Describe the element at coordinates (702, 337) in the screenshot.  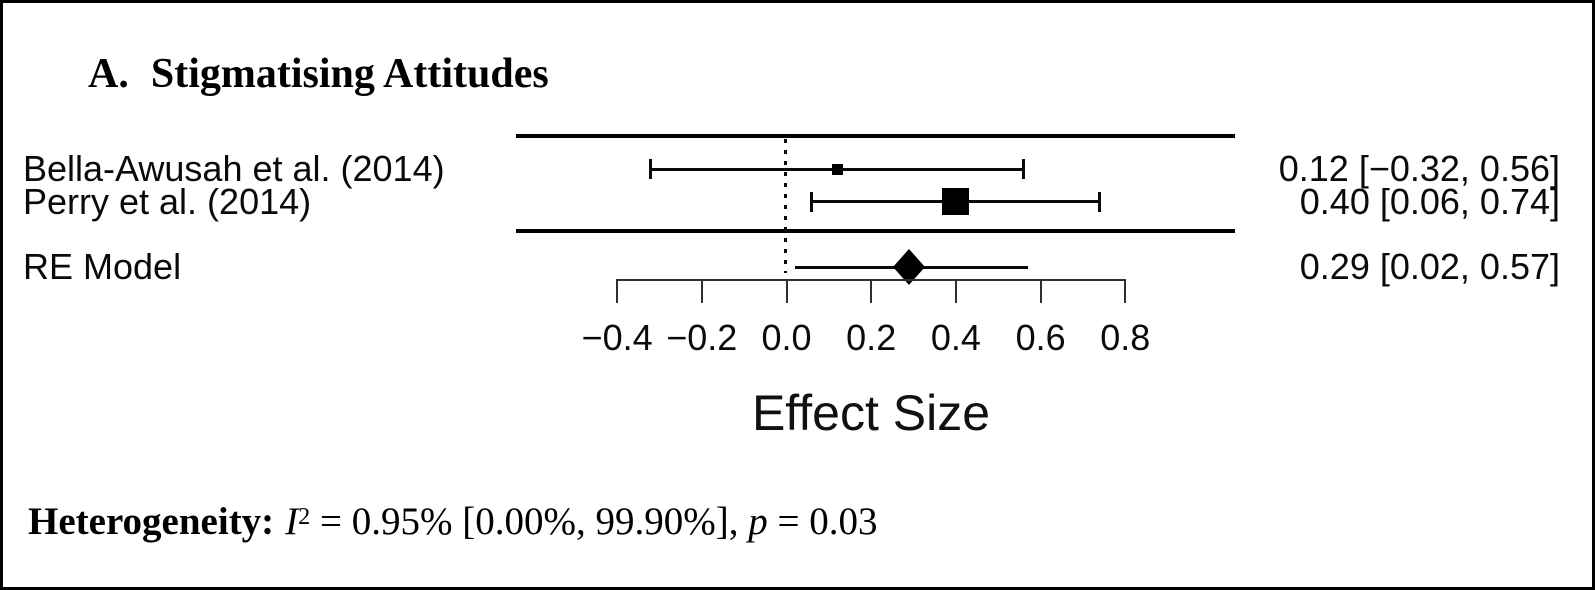
I see `x-axis-tick-label: −0.2` at that location.